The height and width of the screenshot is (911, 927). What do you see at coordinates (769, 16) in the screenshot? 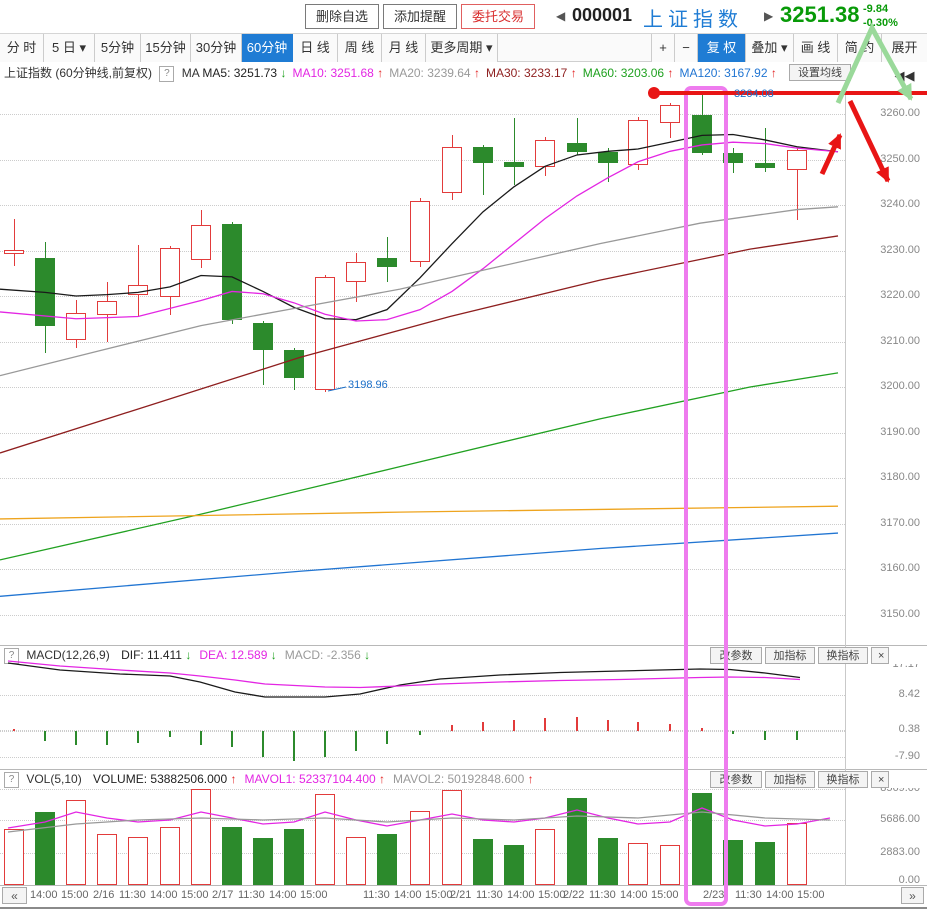
I see `next-stock-icon: ▶` at bounding box center [769, 16].